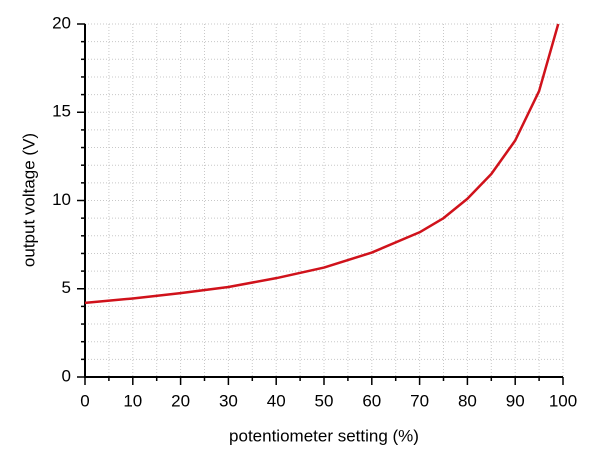 This screenshot has width=600, height=450. What do you see at coordinates (324, 400) in the screenshot?
I see `x-tick-label: 50` at bounding box center [324, 400].